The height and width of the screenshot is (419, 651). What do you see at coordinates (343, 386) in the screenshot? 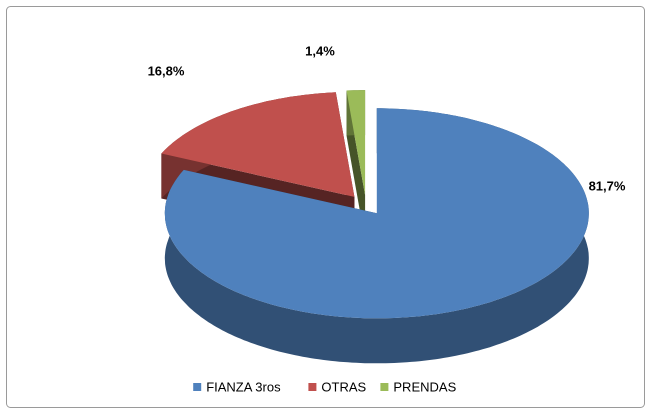
I see `legend-label: OTRAS` at bounding box center [343, 386].